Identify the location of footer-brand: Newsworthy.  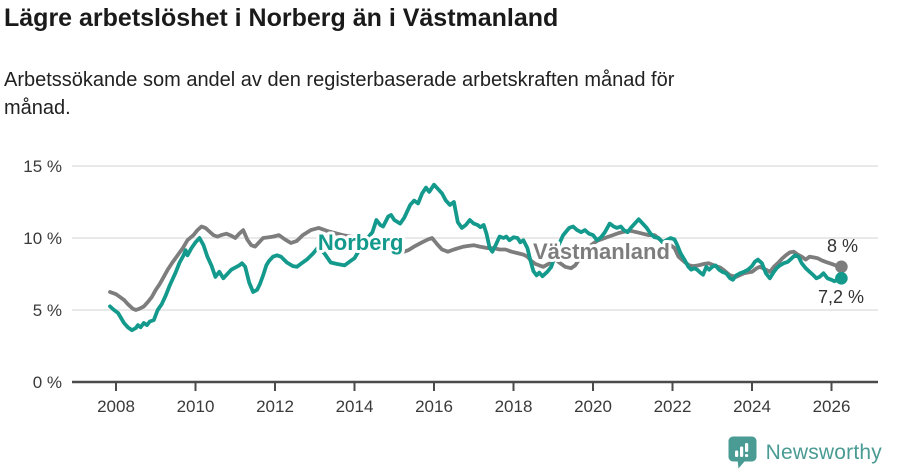
(805, 452).